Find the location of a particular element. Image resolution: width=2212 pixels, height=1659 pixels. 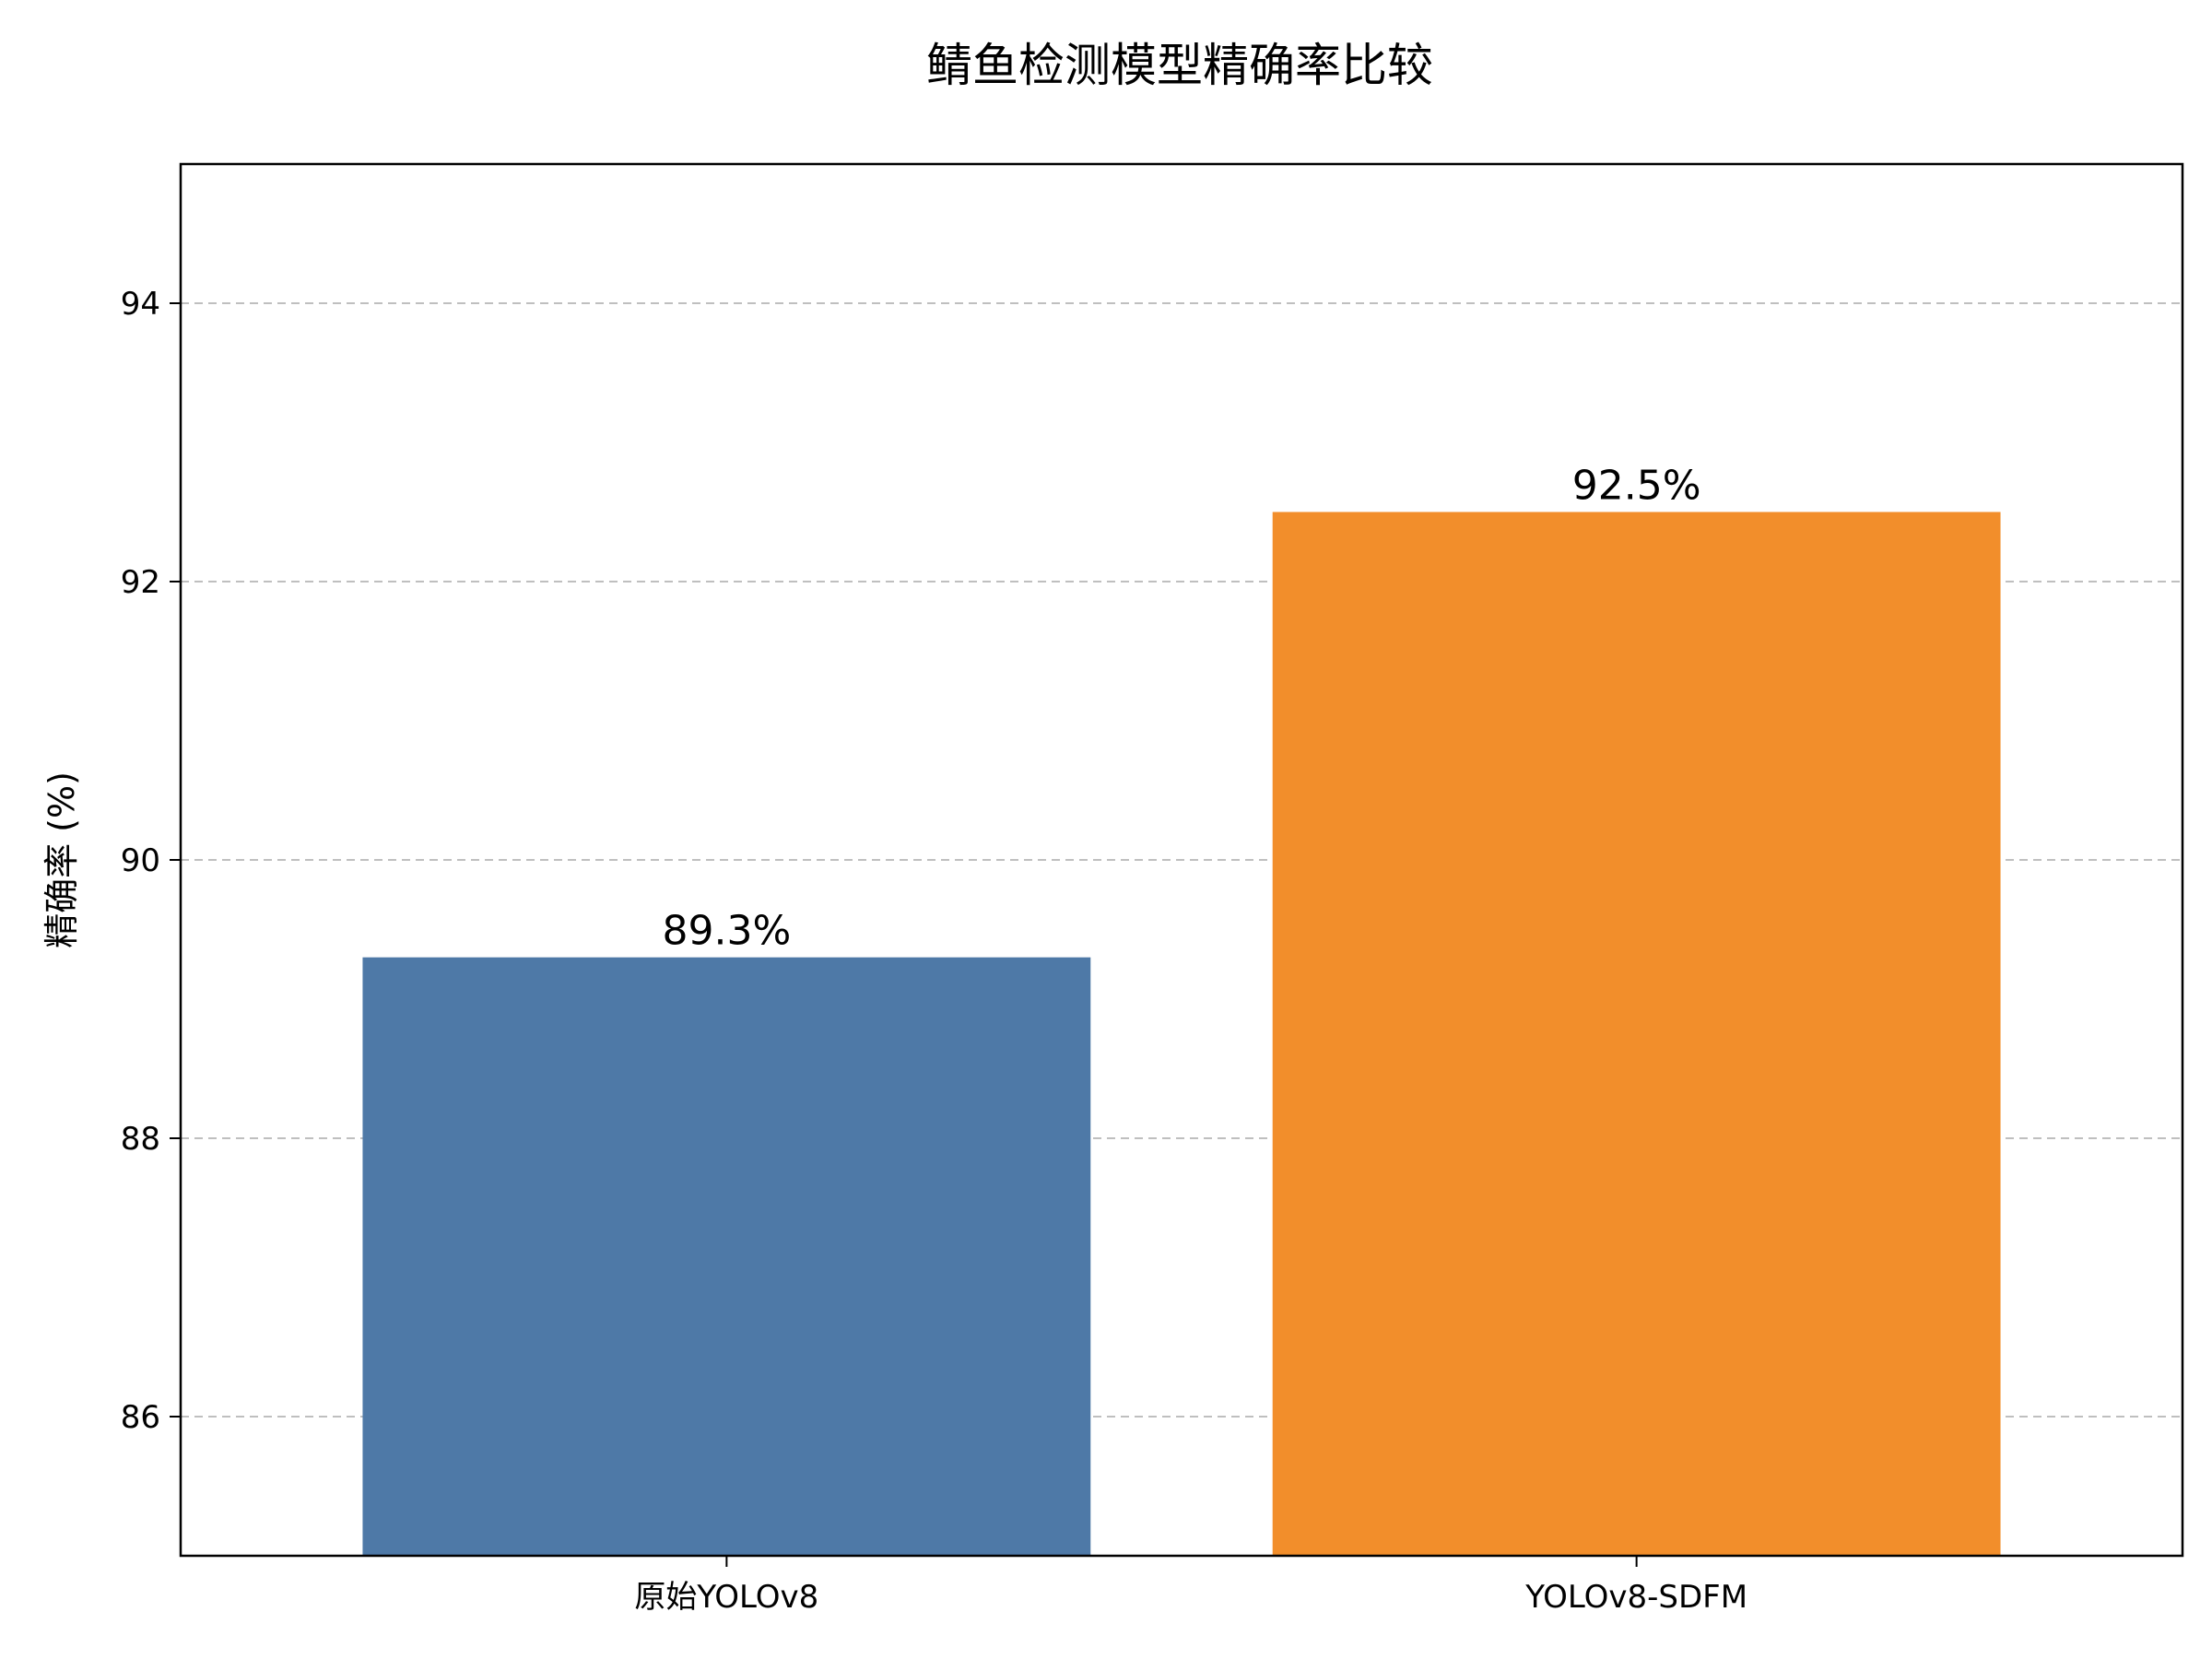

chart-title: 鲭鱼检测模型精确率比较 is located at coordinates (1179, 65).